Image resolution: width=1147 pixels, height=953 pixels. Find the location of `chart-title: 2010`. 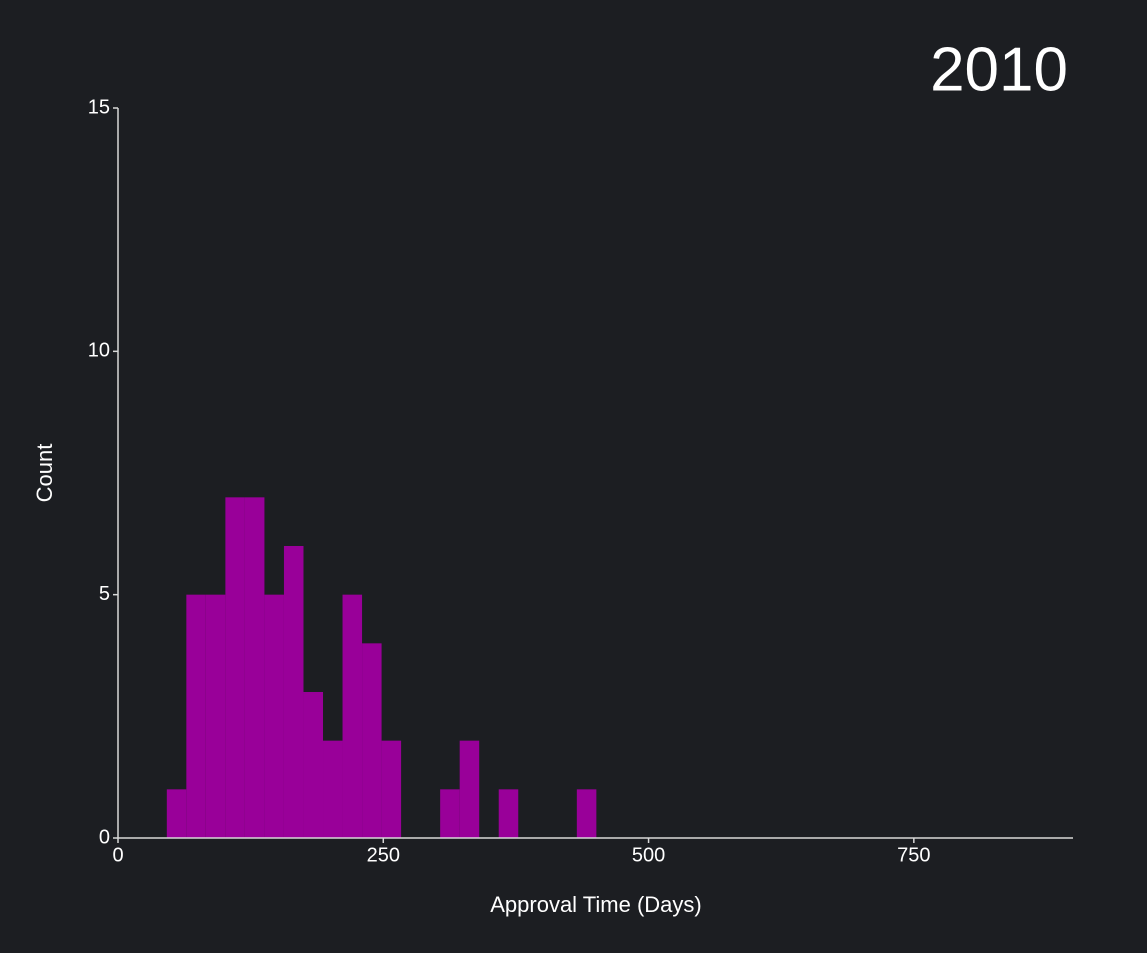

chart-title: 2010 is located at coordinates (999, 69).